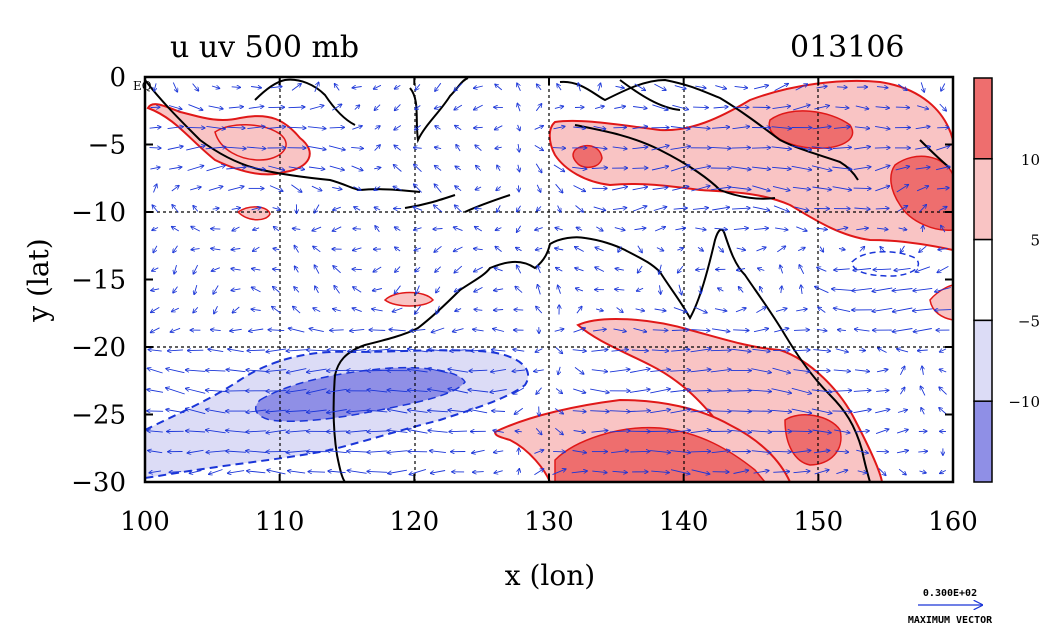 The image size is (1056, 631). What do you see at coordinates (145, 522) in the screenshot?
I see `x-tick-label: 100` at bounding box center [145, 522].